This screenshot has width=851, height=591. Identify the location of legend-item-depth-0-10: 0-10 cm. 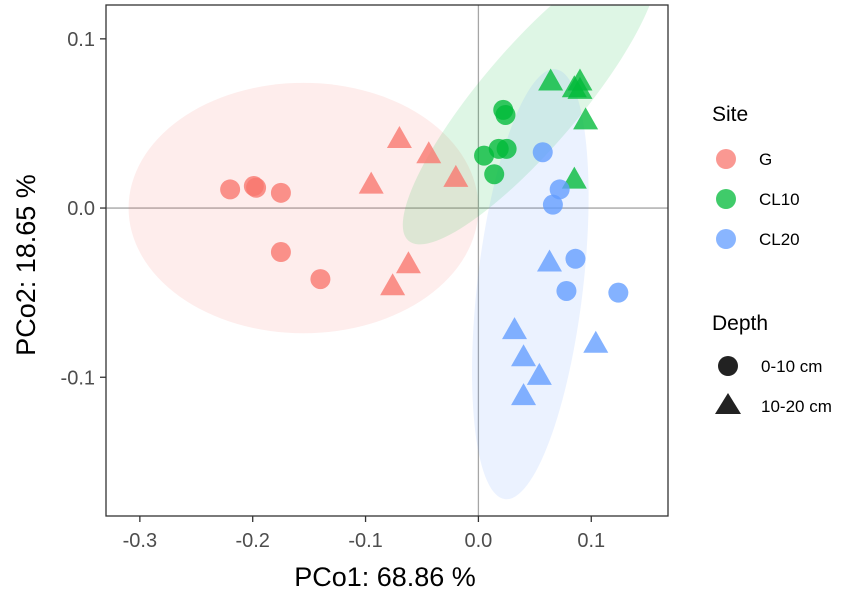
(770, 366).